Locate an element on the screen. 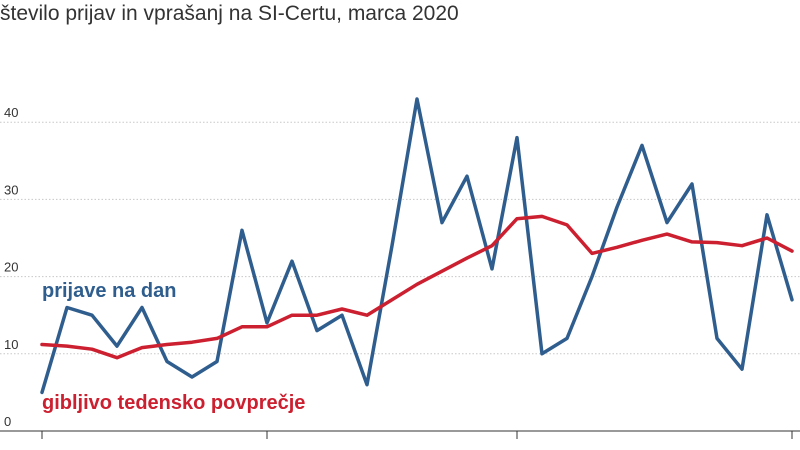 This screenshot has height=450, width=800. x-axis: 1 10 20 31 is located at coordinates (400, 440).